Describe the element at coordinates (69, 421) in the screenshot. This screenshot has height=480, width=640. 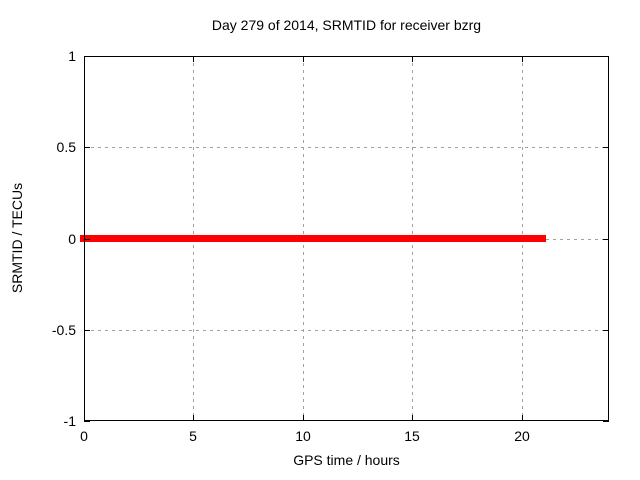
I see `y-tick-label: -1` at that location.